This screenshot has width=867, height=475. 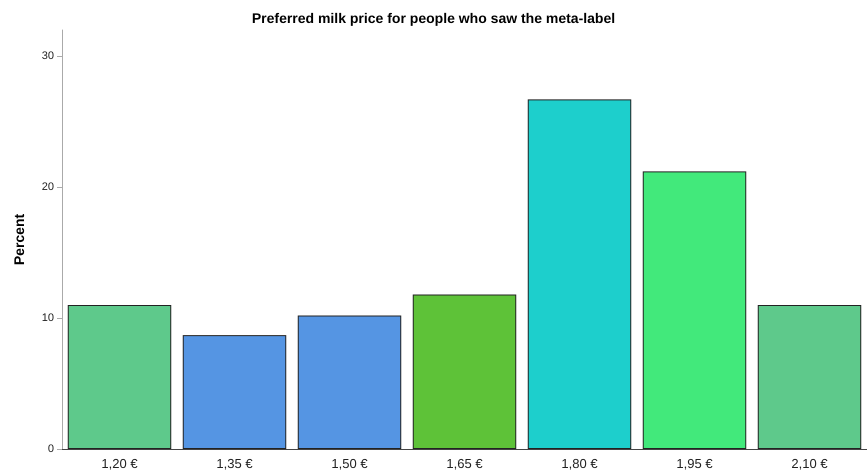 I want to click on y-tick-label: 20, so click(x=48, y=187).